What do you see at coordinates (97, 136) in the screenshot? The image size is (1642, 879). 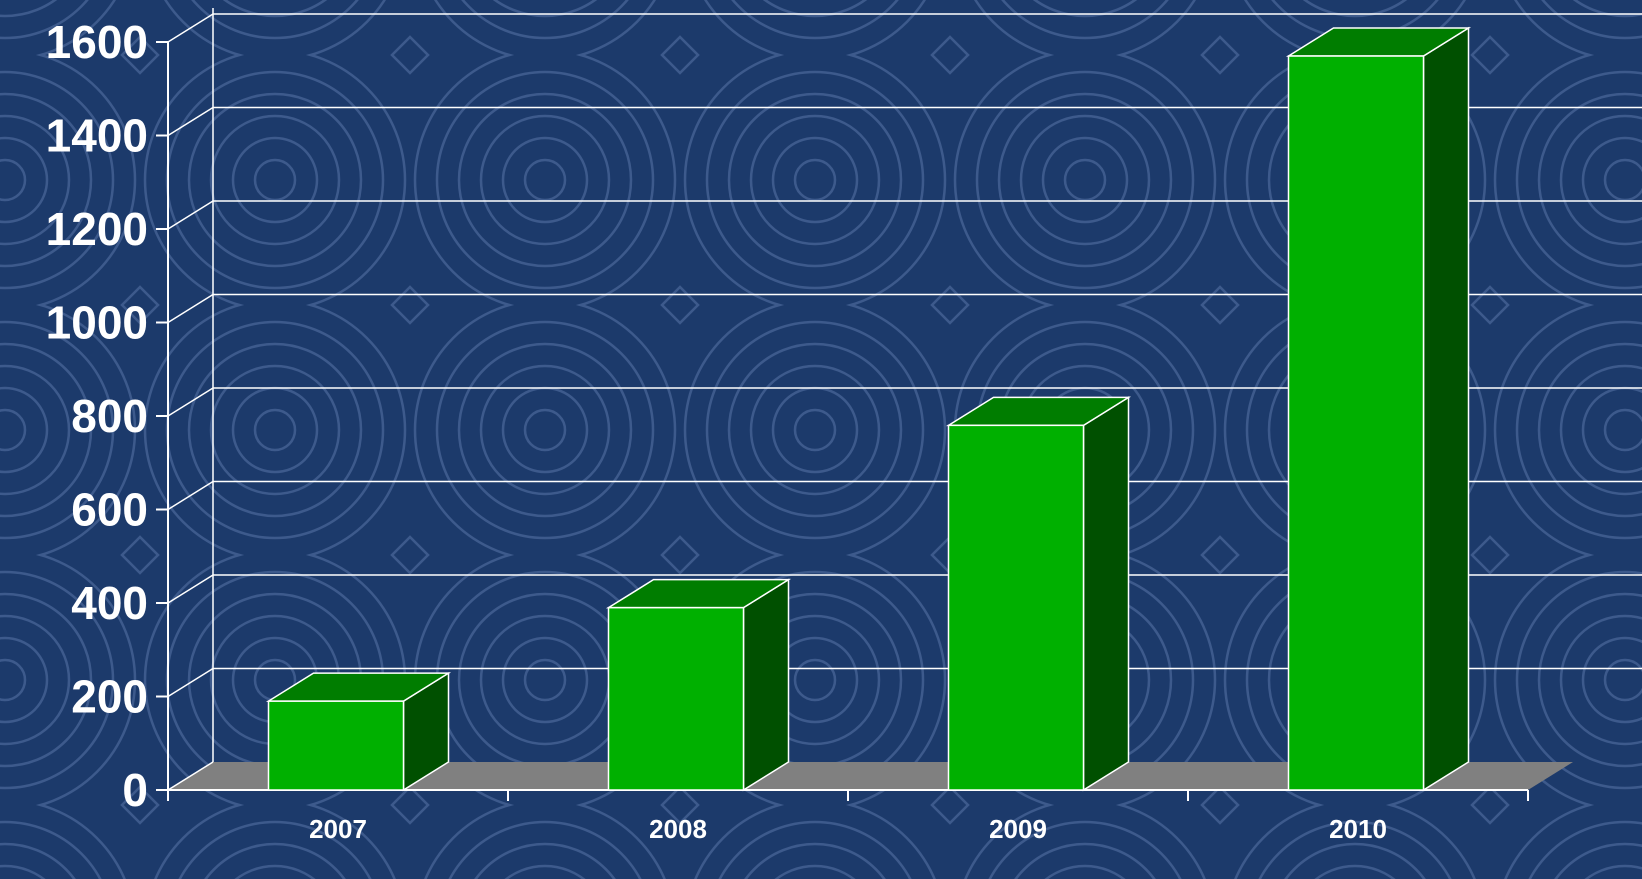 I see `y-tick-label: 1400` at bounding box center [97, 136].